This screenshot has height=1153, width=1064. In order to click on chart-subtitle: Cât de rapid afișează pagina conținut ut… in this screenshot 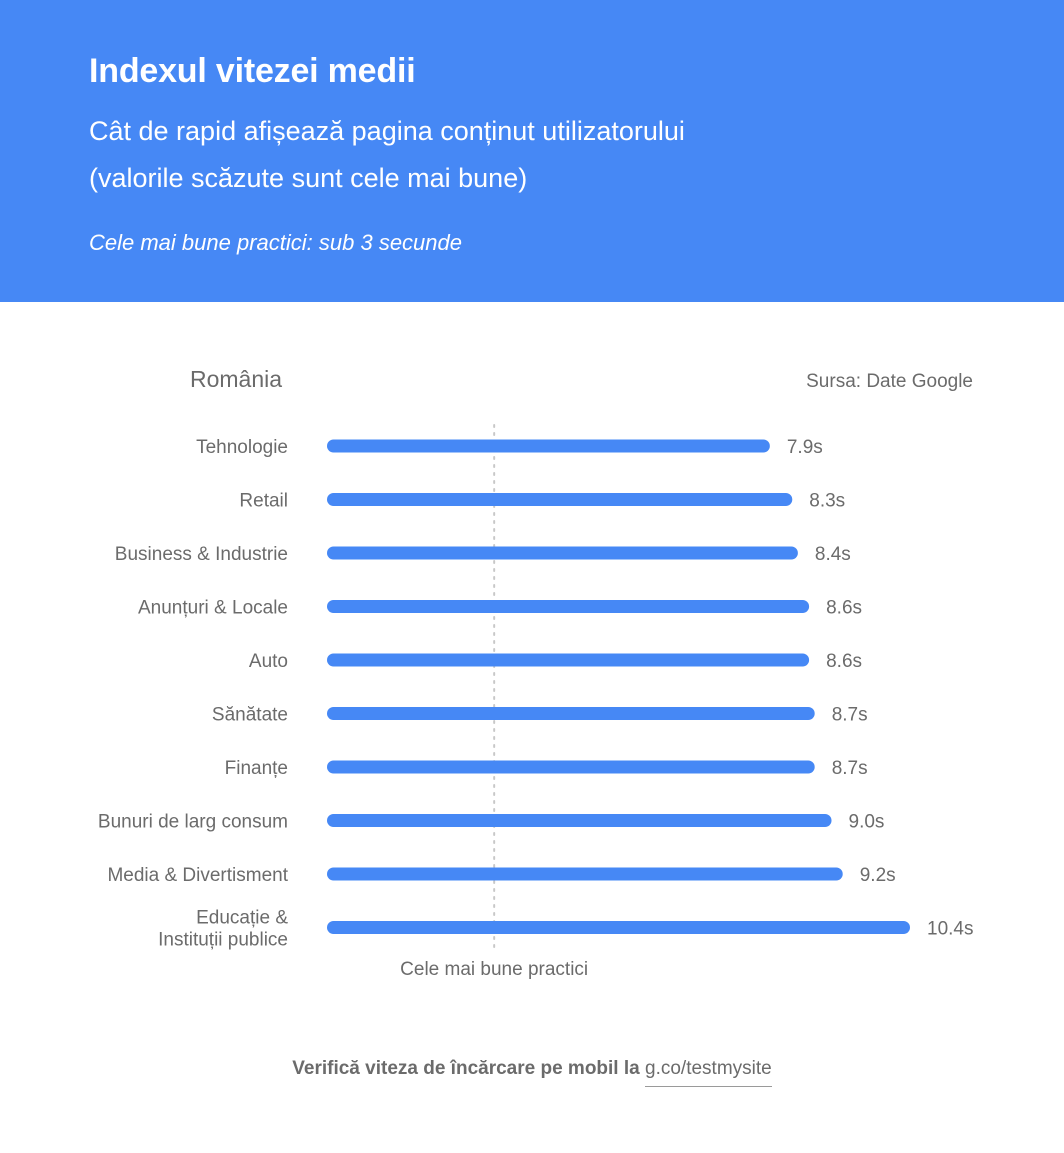, I will do `click(539, 155)`.